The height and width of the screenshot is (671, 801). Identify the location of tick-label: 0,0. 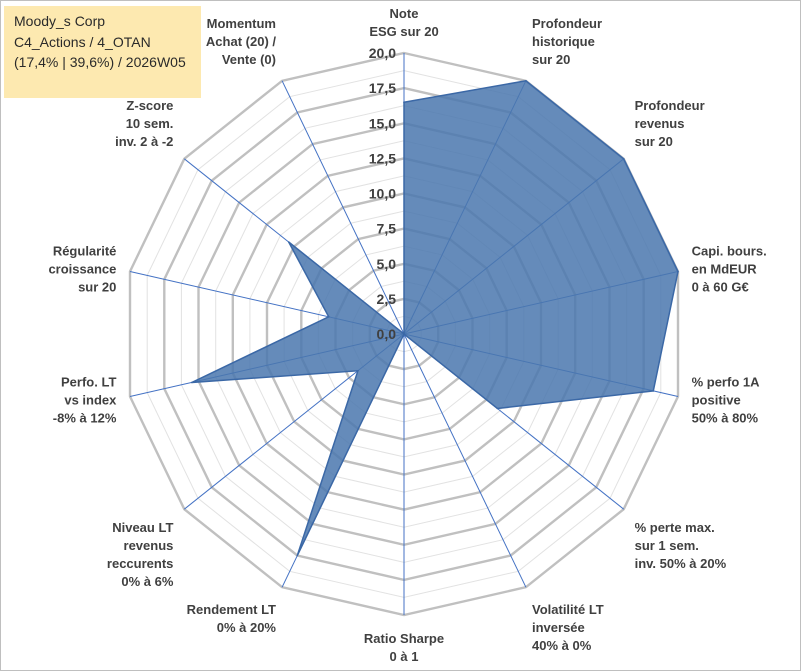
(387, 334).